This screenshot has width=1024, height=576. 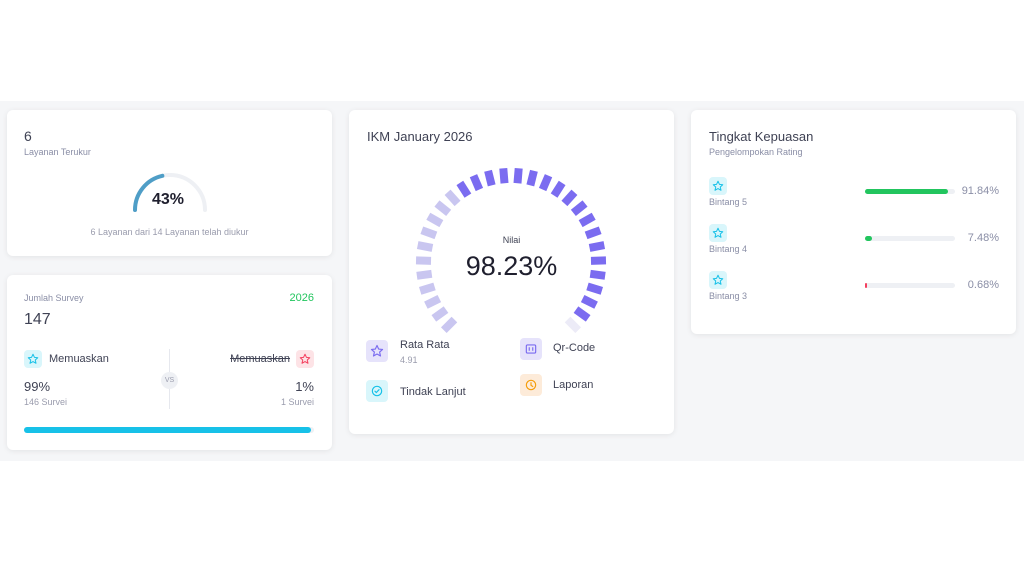 What do you see at coordinates (983, 238) in the screenshot?
I see `rating-percent: 7.48%` at bounding box center [983, 238].